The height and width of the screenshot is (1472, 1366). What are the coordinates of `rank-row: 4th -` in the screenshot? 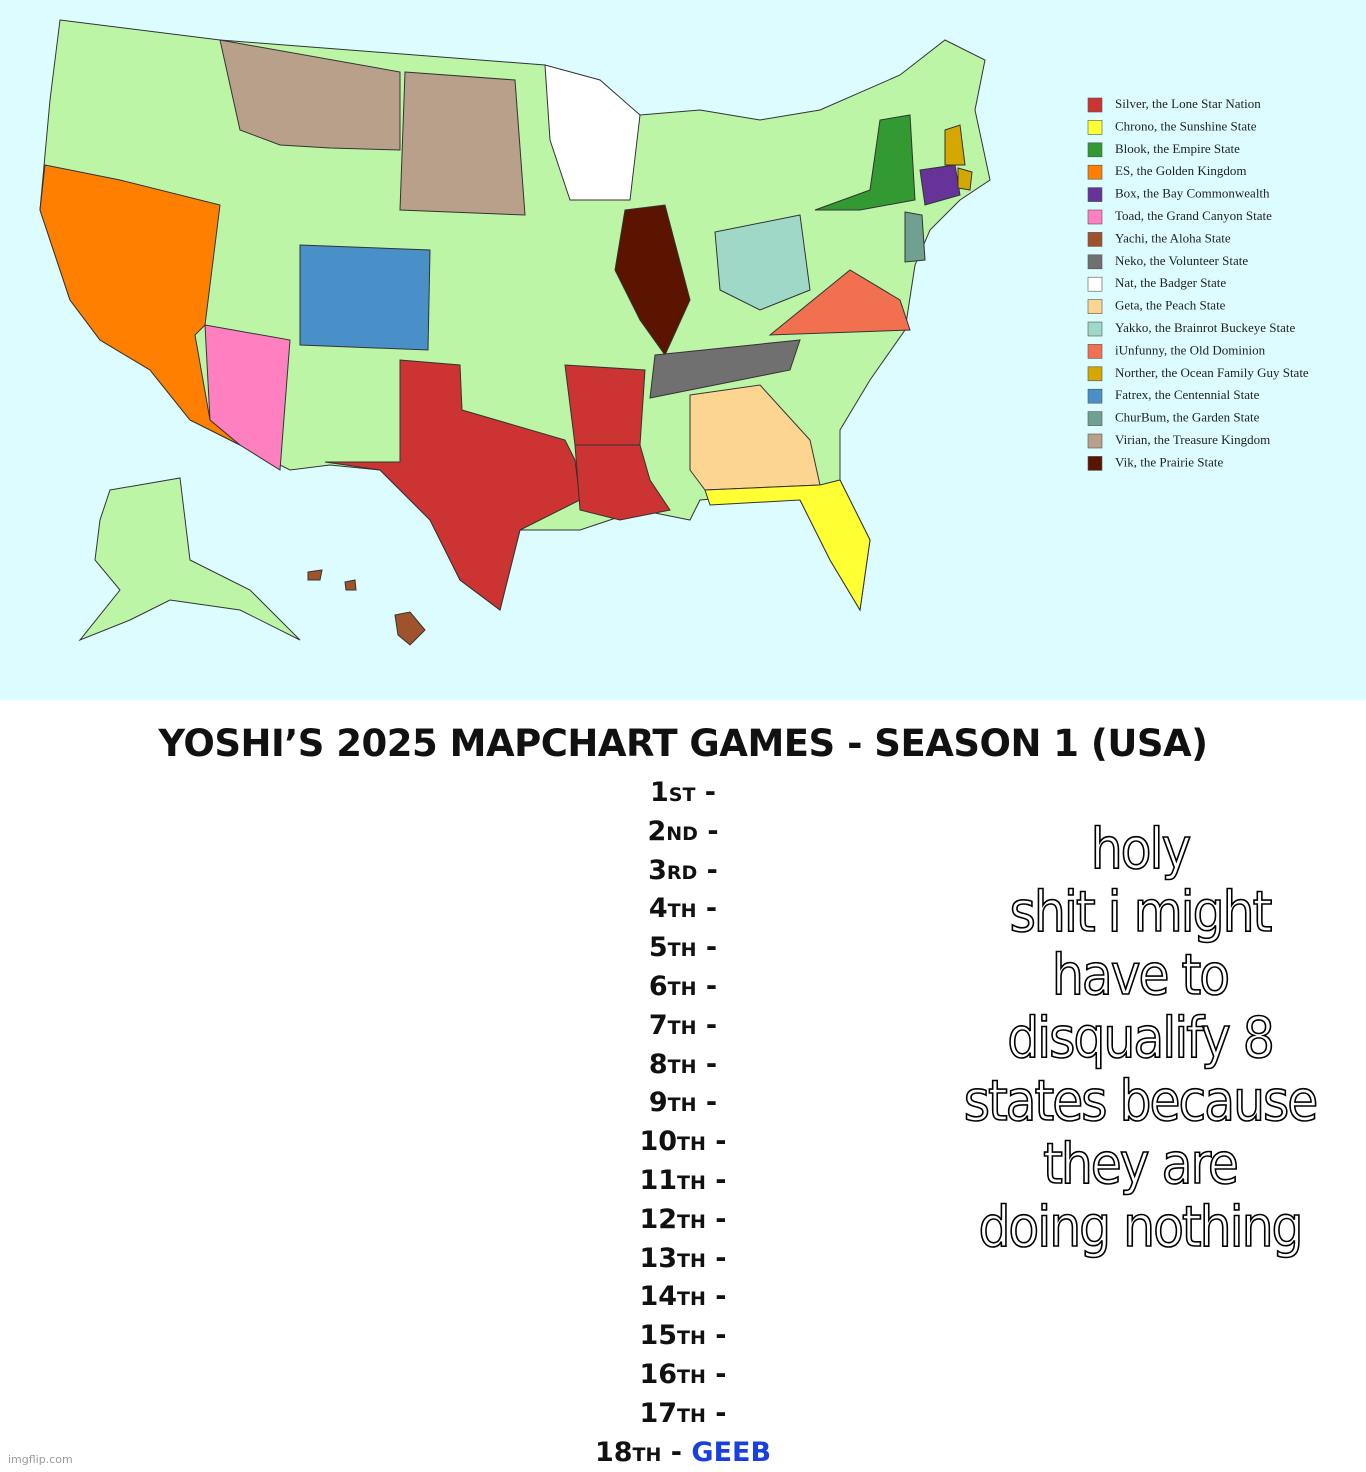 It's located at (683, 909).